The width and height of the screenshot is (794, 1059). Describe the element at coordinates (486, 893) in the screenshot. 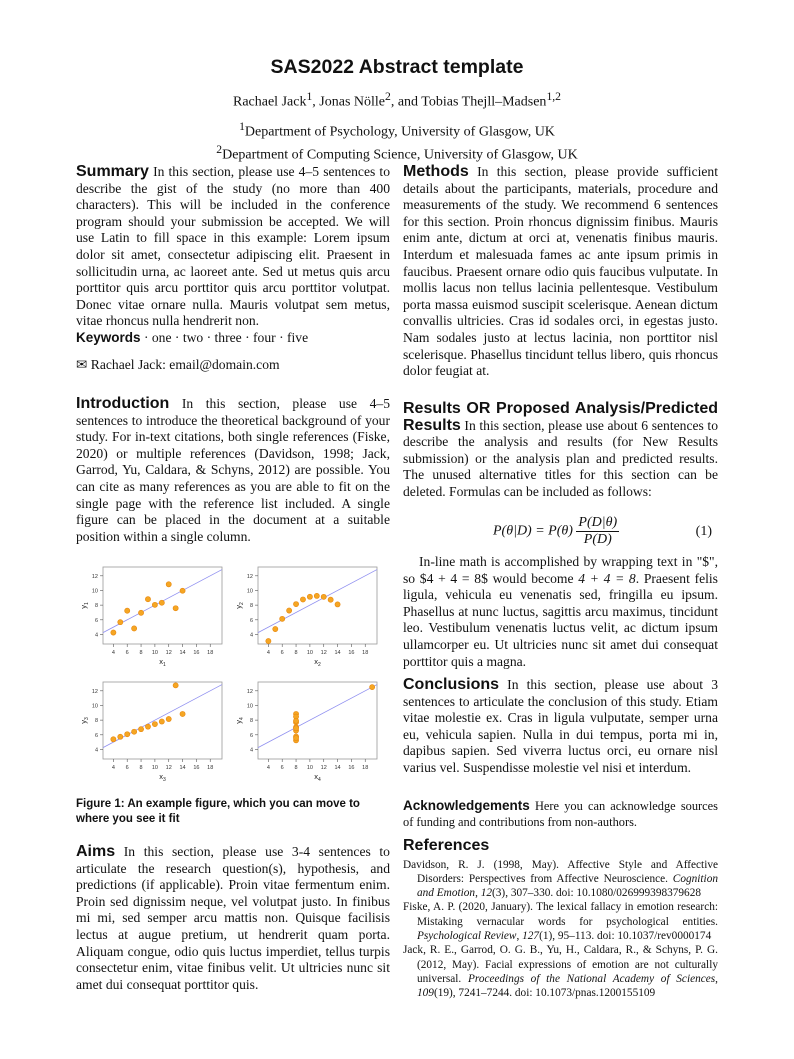

I see `ref-volume: 12` at that location.